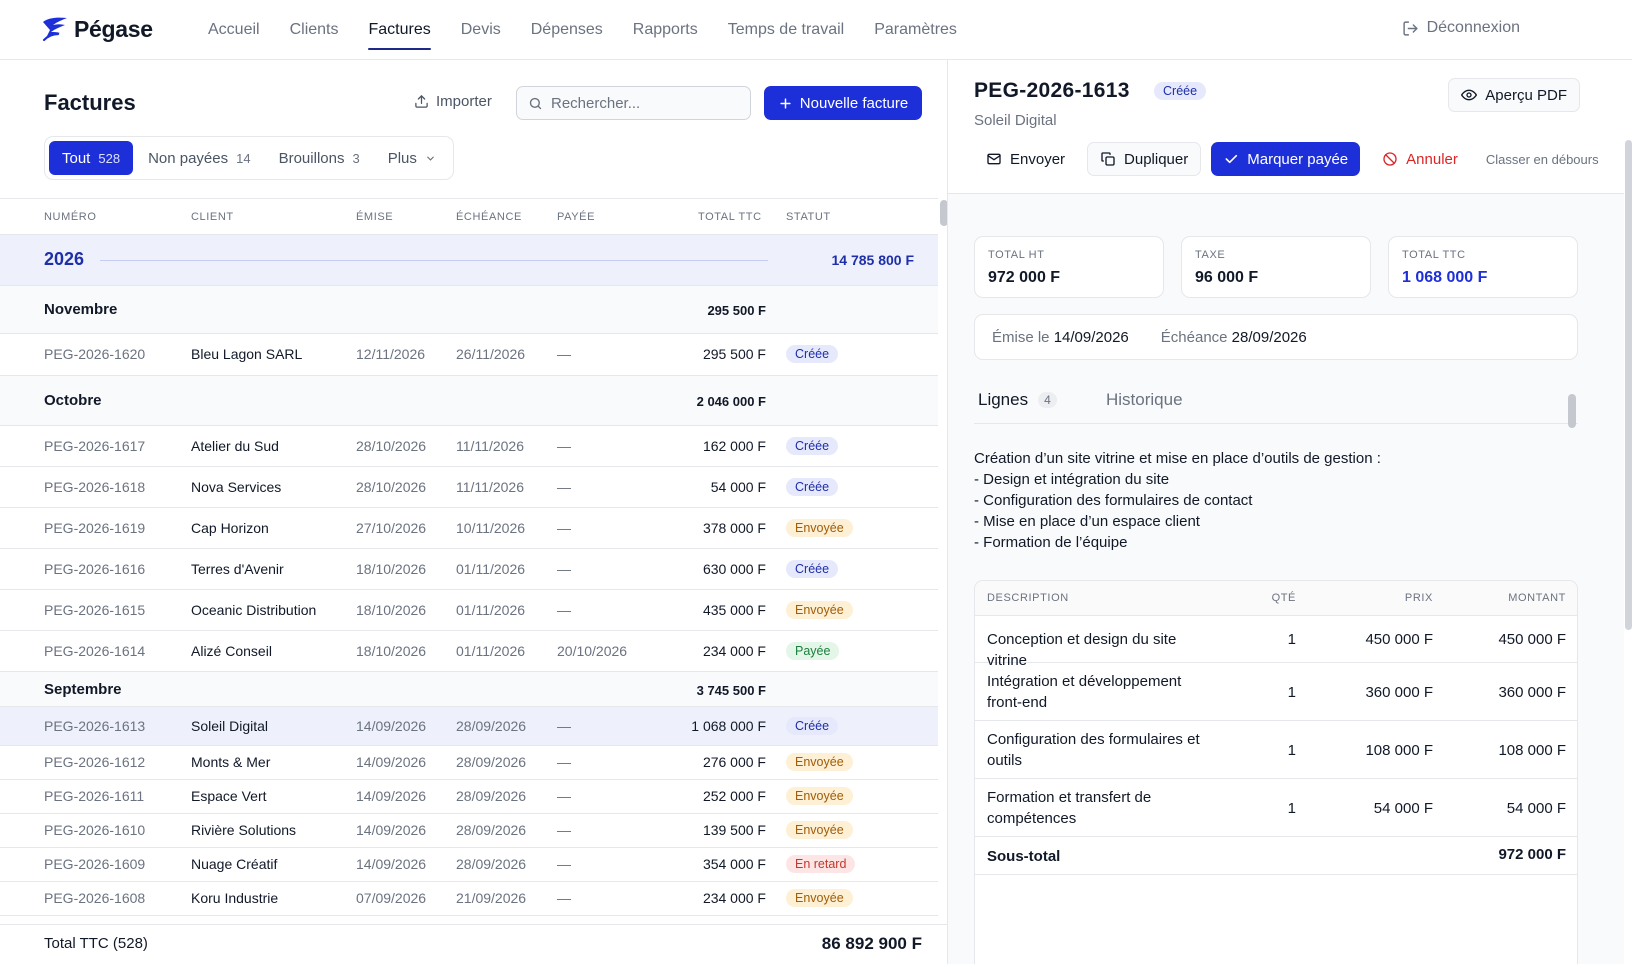 This screenshot has height=964, width=1632. What do you see at coordinates (1017, 400) in the screenshot?
I see `tab-lignes: Lignes 4` at bounding box center [1017, 400].